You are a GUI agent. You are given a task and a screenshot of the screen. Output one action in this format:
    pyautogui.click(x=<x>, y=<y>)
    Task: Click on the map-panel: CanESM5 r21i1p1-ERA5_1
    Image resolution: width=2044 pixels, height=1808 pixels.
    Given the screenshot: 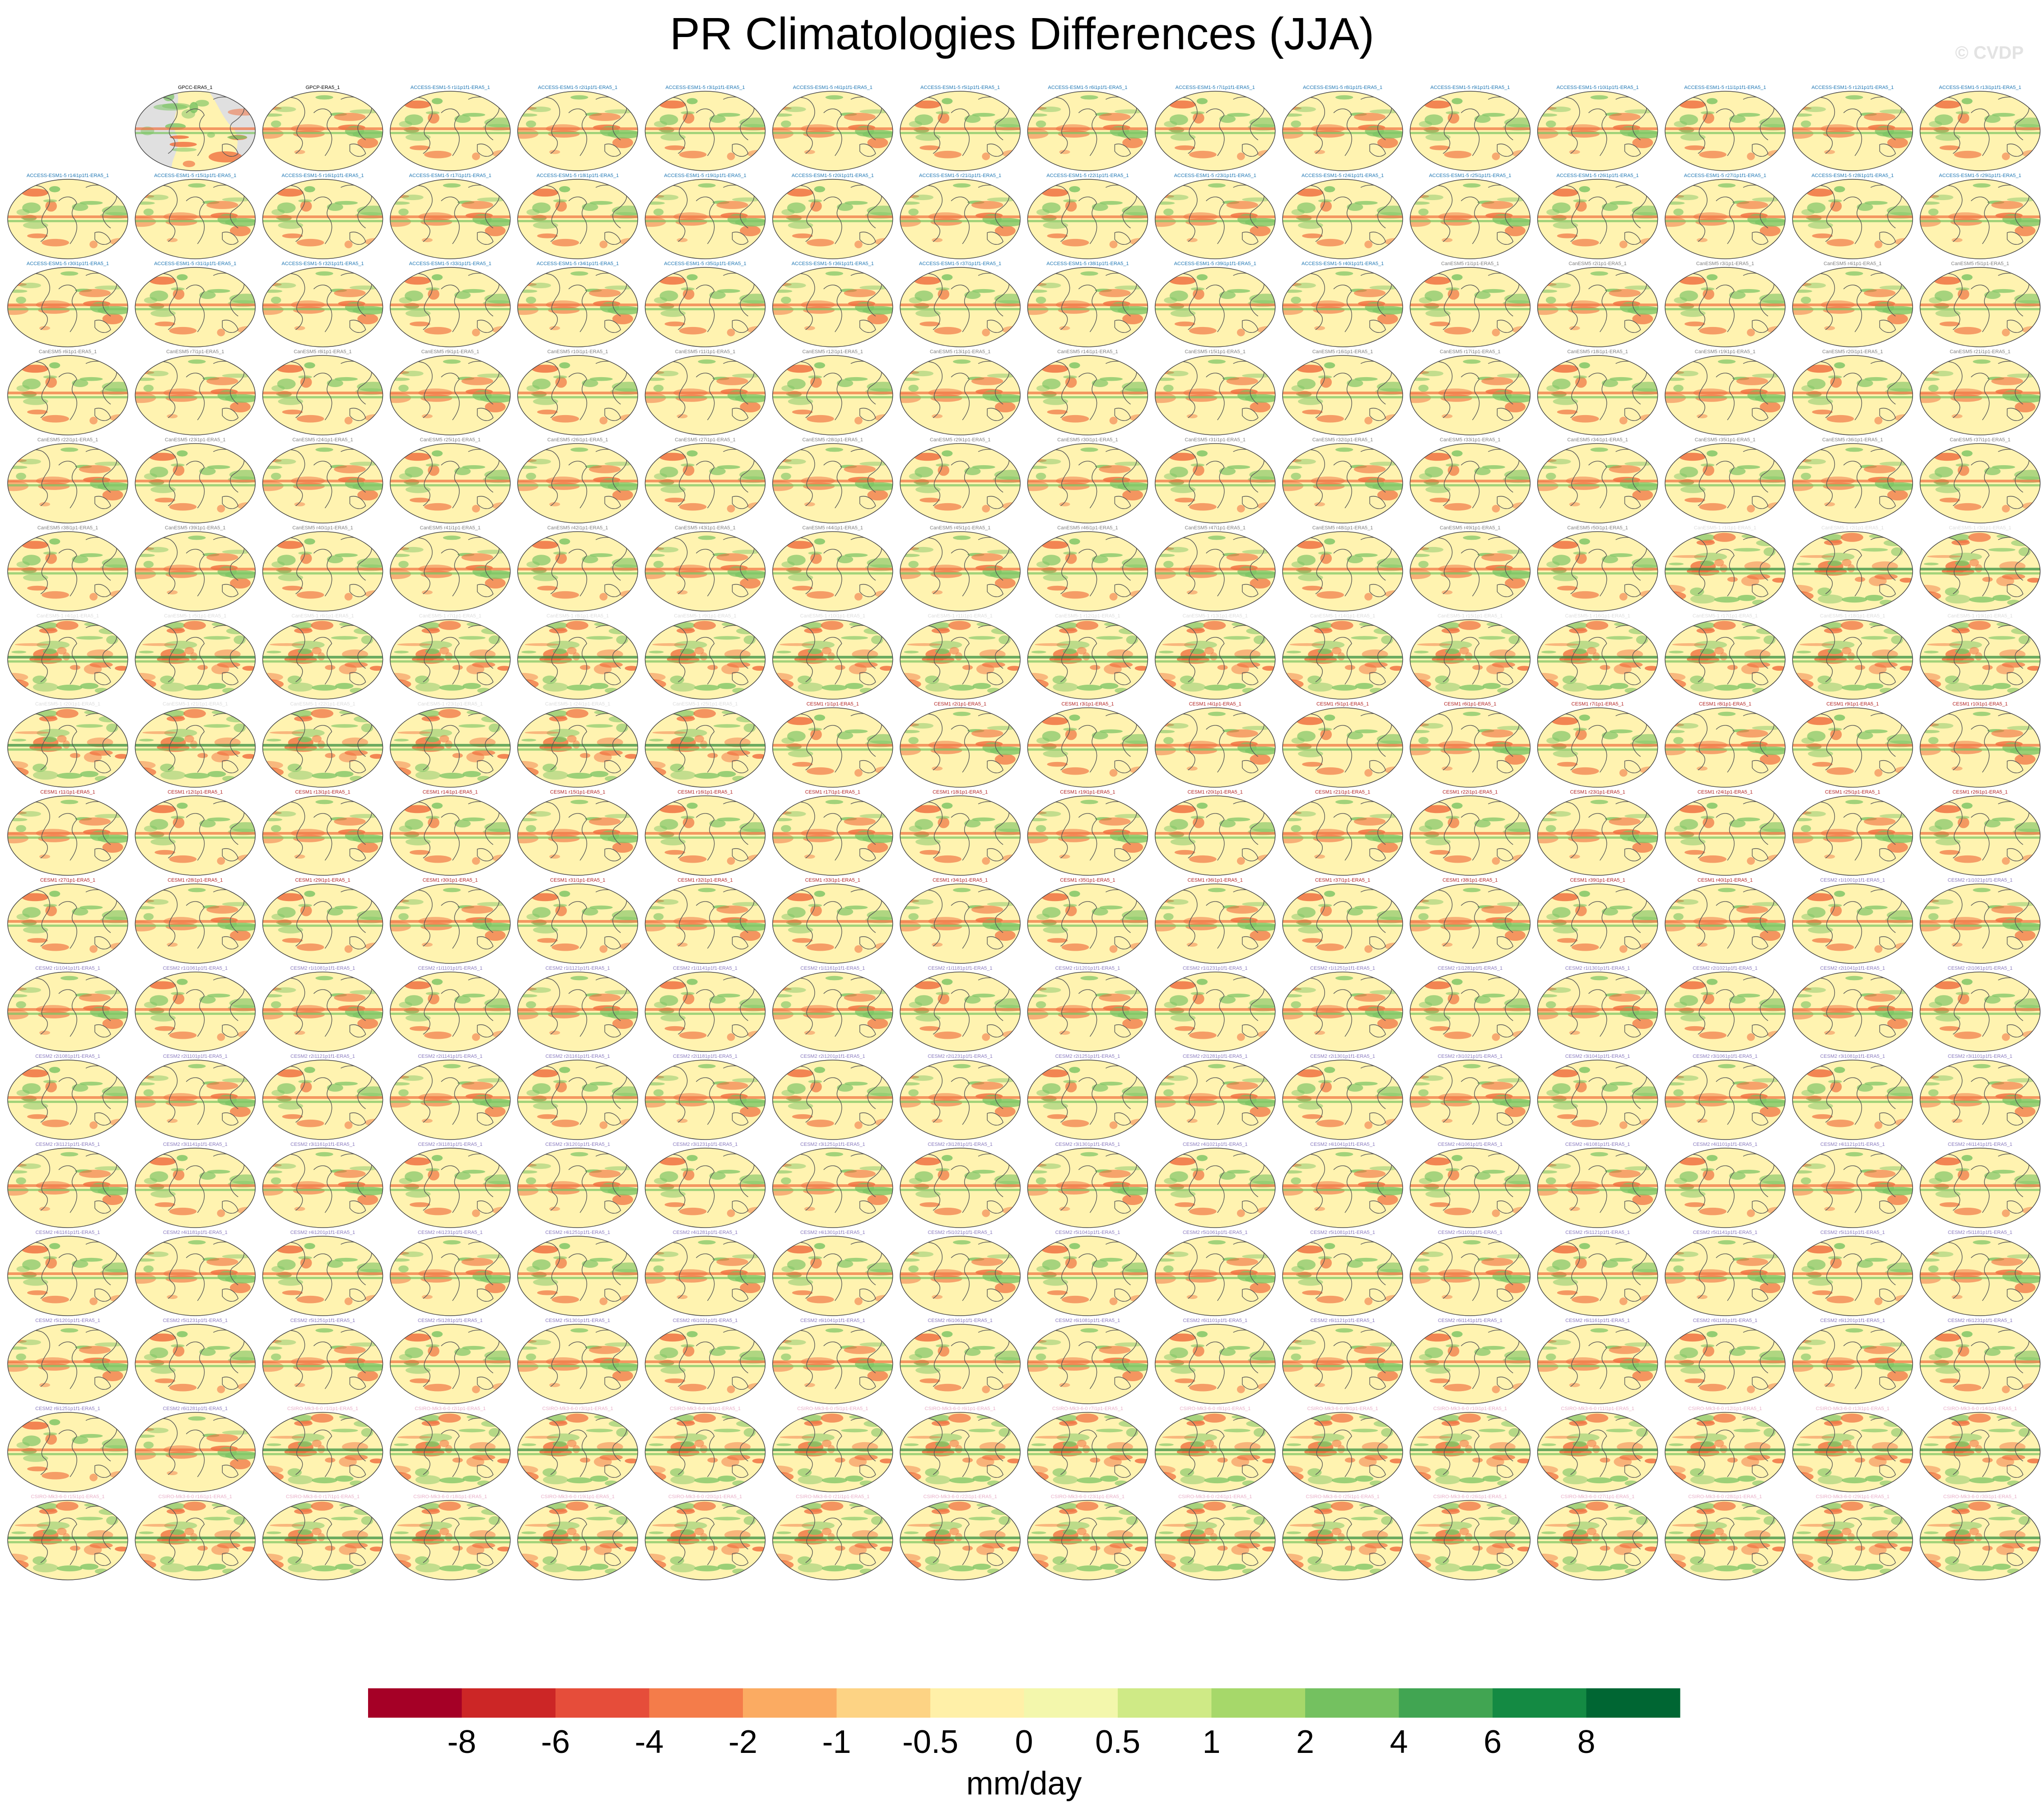 What is the action you would take?
    pyautogui.click(x=1977, y=392)
    